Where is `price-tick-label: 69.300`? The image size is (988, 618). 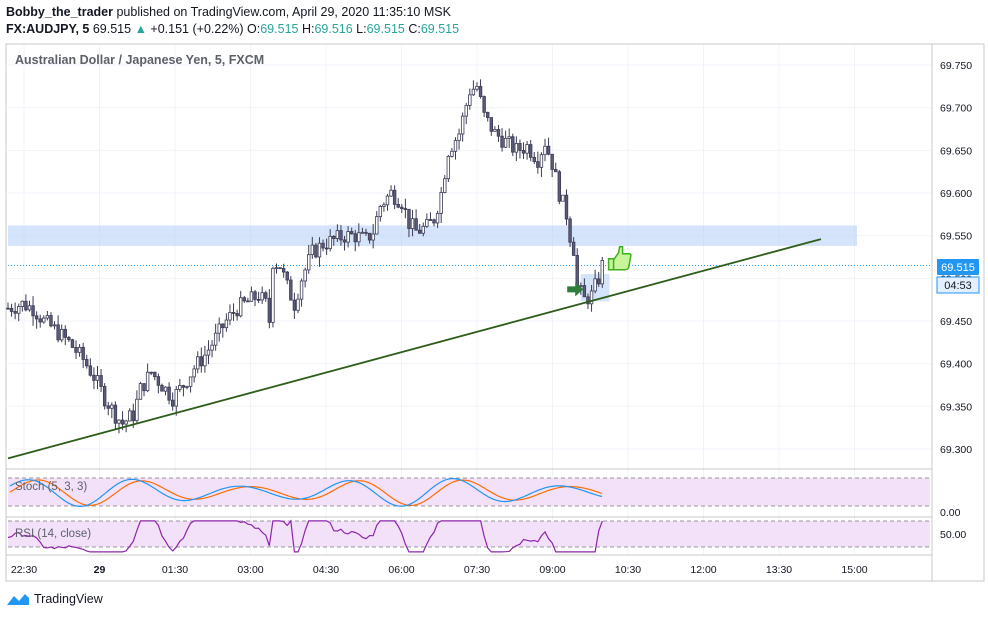
price-tick-label: 69.300 is located at coordinates (956, 450).